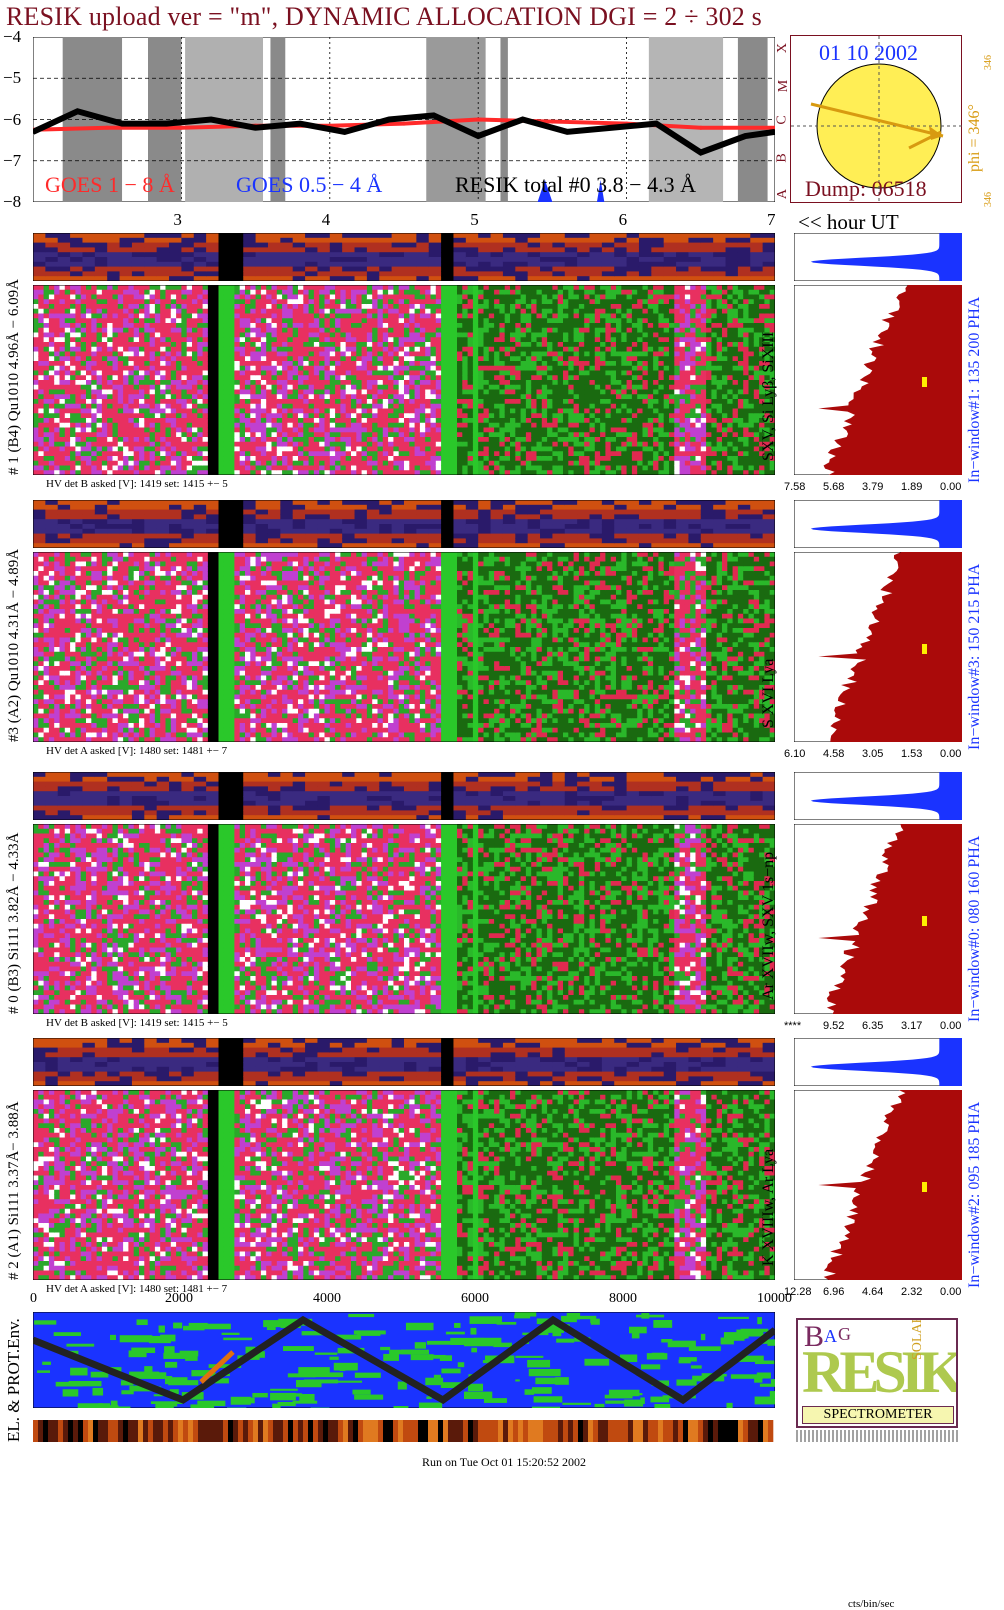  What do you see at coordinates (14, 377) in the screenshot?
I see `panel-left-label: # 1 (B4) Qu1010 4.96Å − 6.09Å` at bounding box center [14, 377].